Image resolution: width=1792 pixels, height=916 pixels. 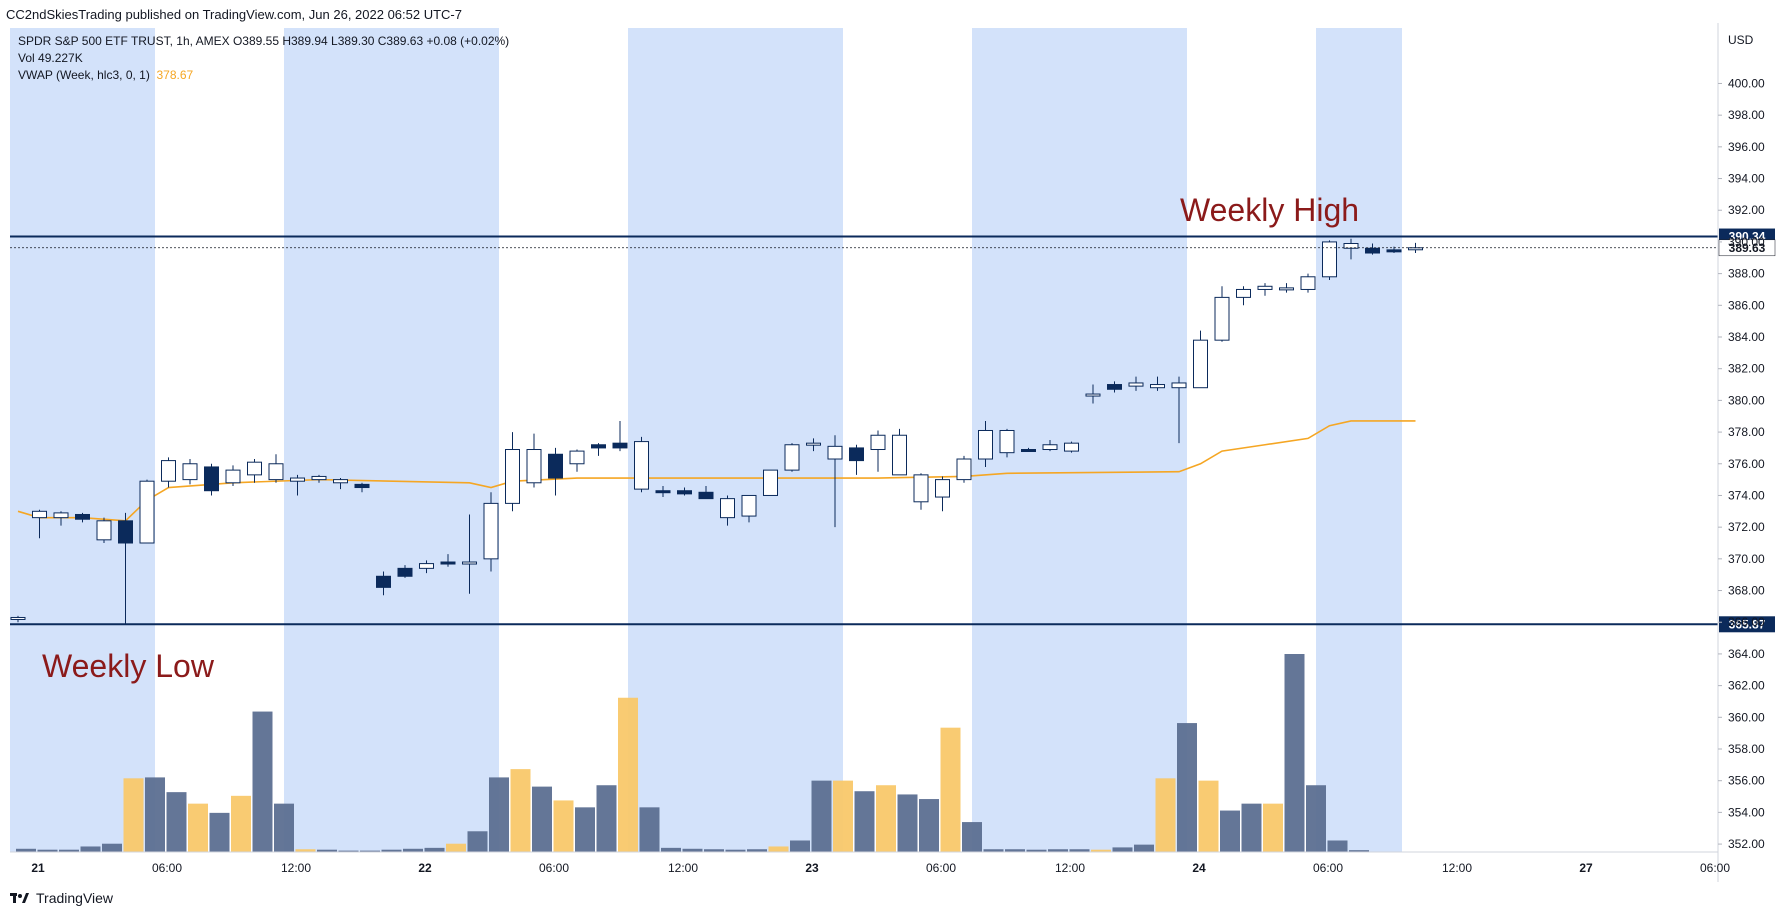 What do you see at coordinates (1270, 210) in the screenshot?
I see `weekly-high-annotation: Weekly High` at bounding box center [1270, 210].